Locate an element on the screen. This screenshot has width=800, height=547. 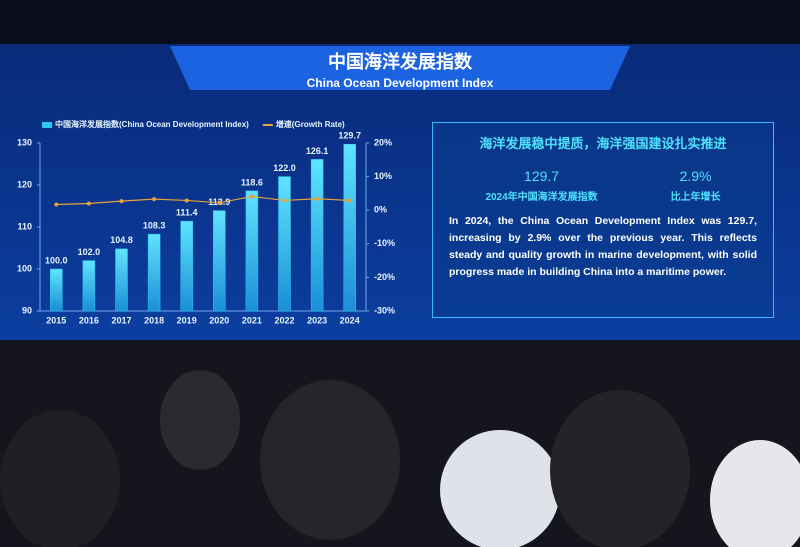
header: 中国海洋发展指数 China Ocean Development Index is located at coordinates (400, 69).